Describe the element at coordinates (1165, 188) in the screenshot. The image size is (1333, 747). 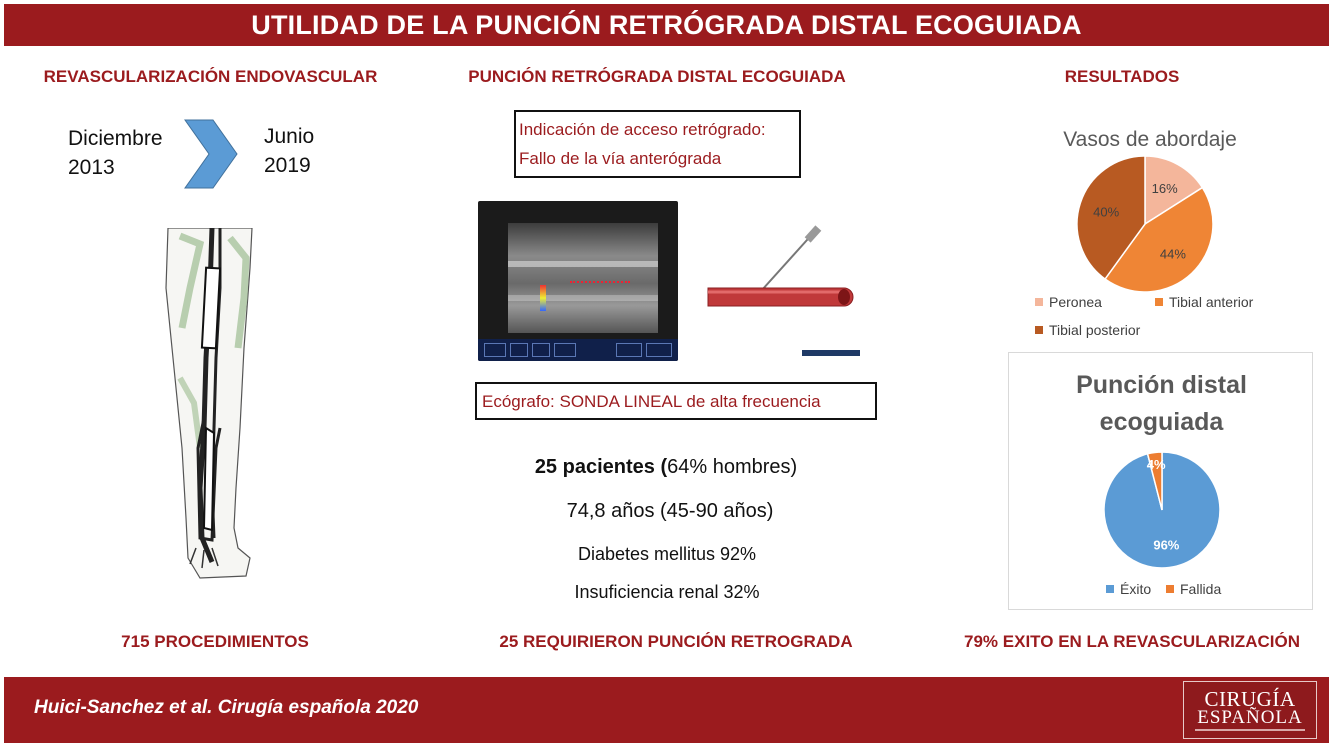
I see `pie-label-peronea: 16%` at that location.